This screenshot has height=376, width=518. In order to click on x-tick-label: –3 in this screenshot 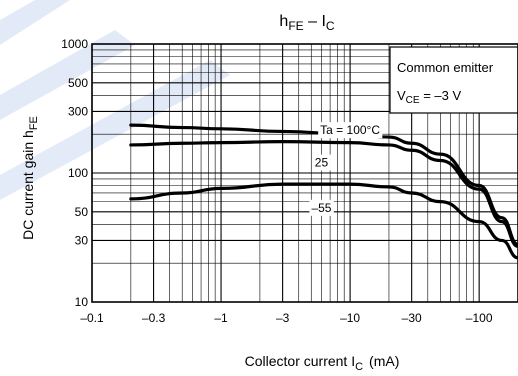, I will do `click(283, 318)`.